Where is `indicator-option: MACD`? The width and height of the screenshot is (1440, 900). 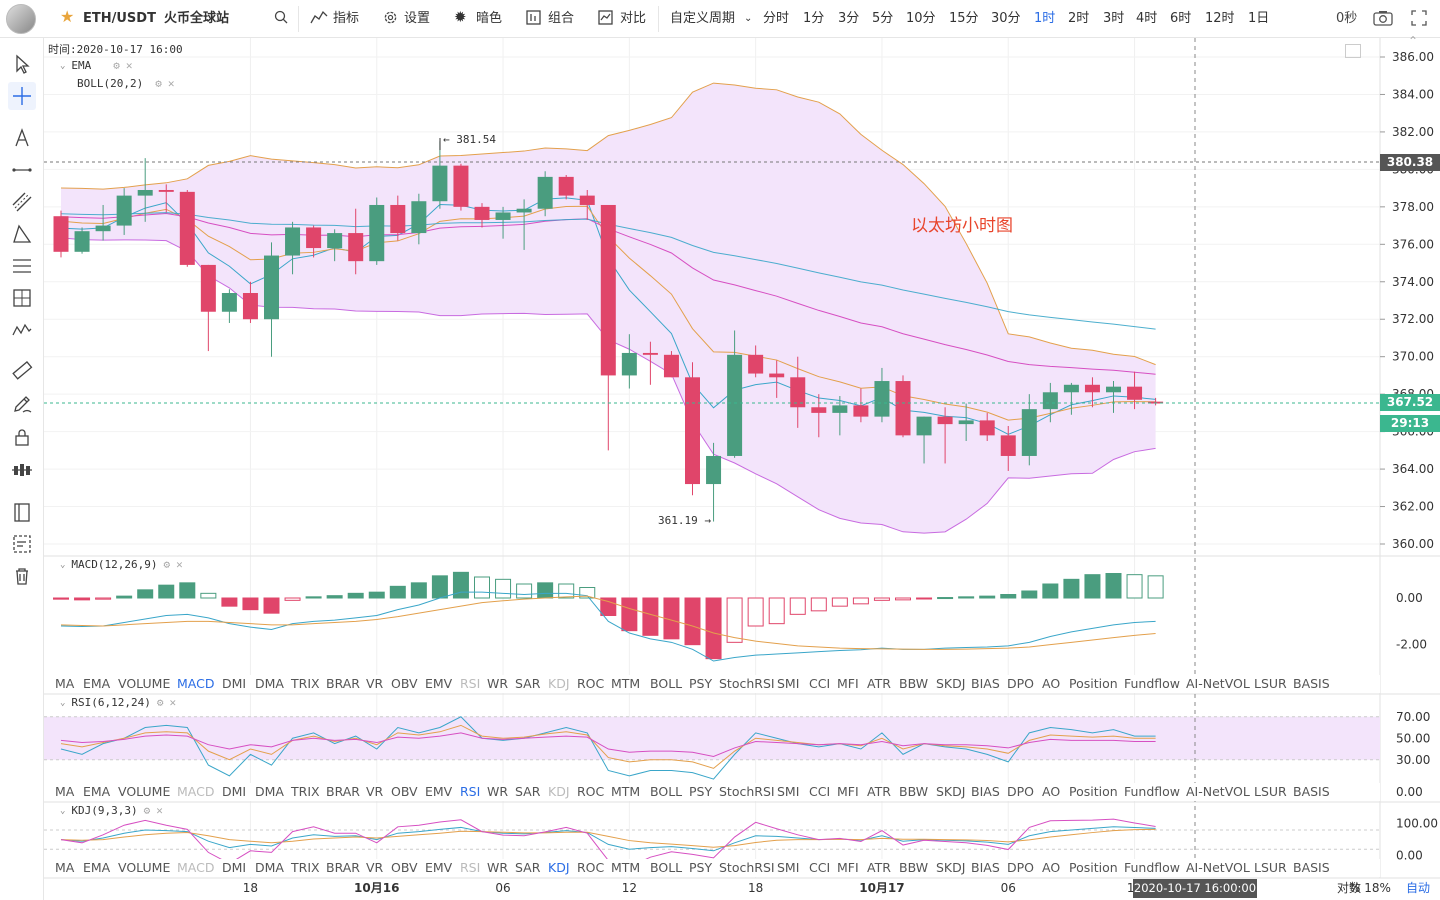 indicator-option: MACD is located at coordinates (196, 683).